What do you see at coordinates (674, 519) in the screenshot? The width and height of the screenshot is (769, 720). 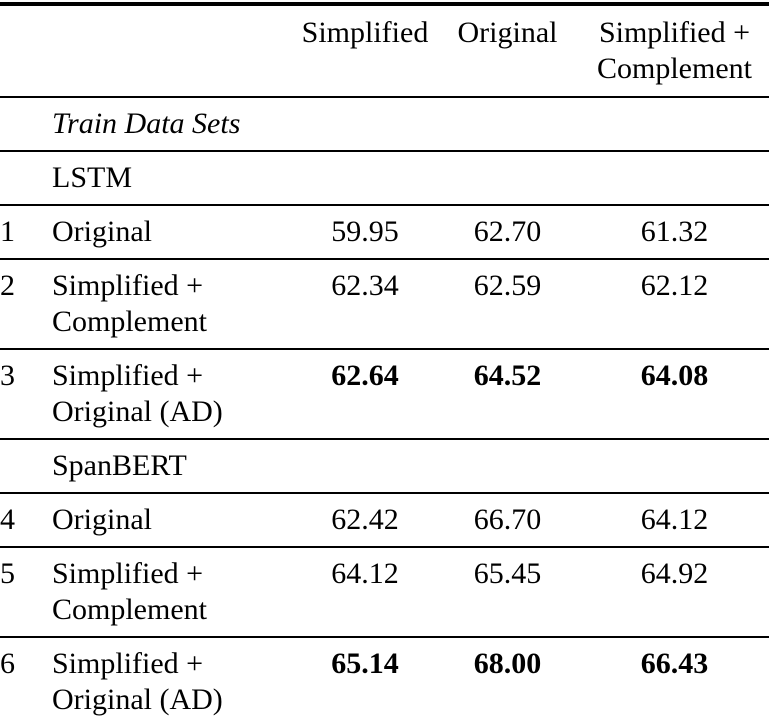 I see `score-simplified-complement: 64.12` at bounding box center [674, 519].